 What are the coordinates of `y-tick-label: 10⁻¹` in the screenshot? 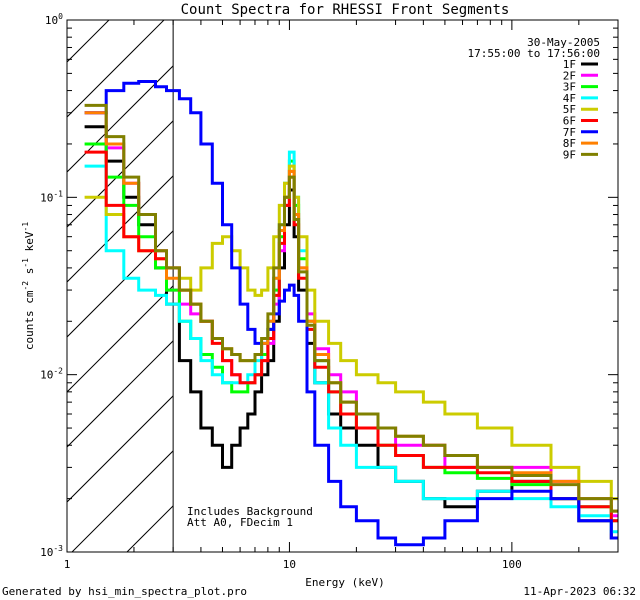 It's located at (51, 196).